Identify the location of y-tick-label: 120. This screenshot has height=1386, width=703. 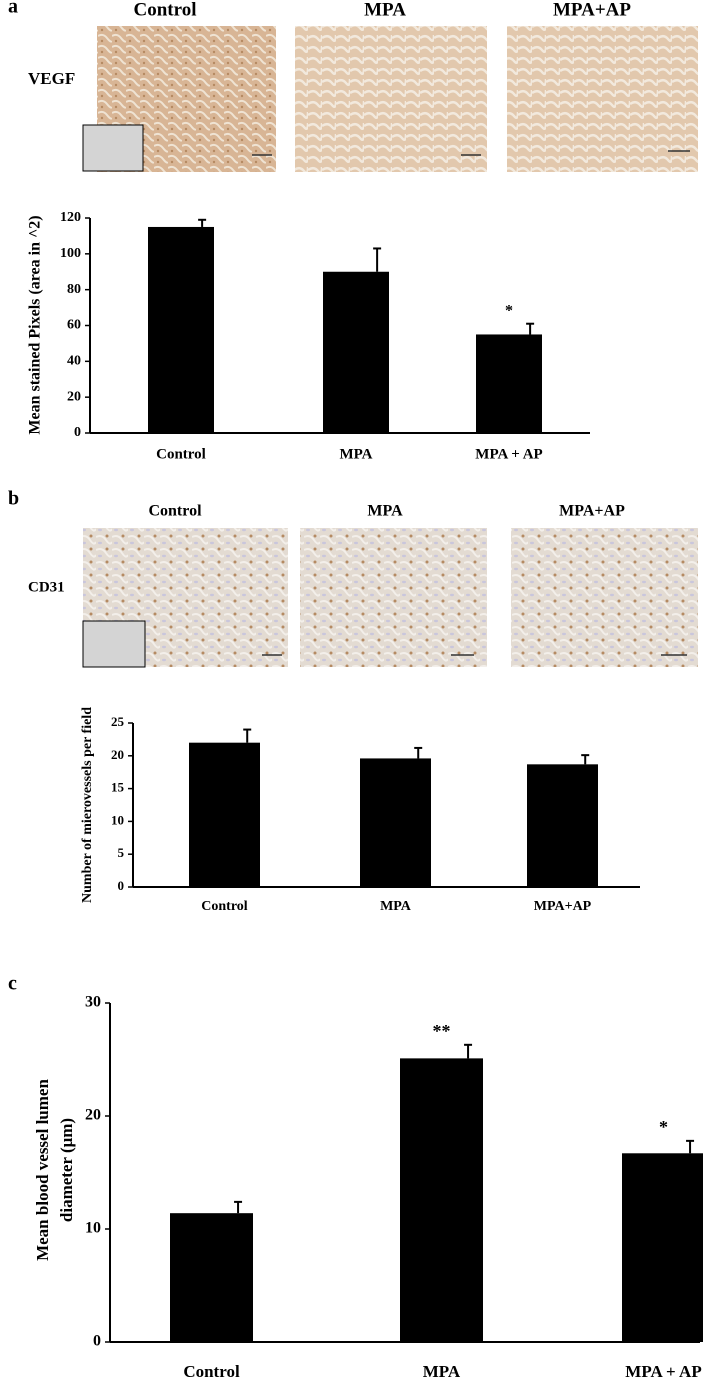
(70, 217).